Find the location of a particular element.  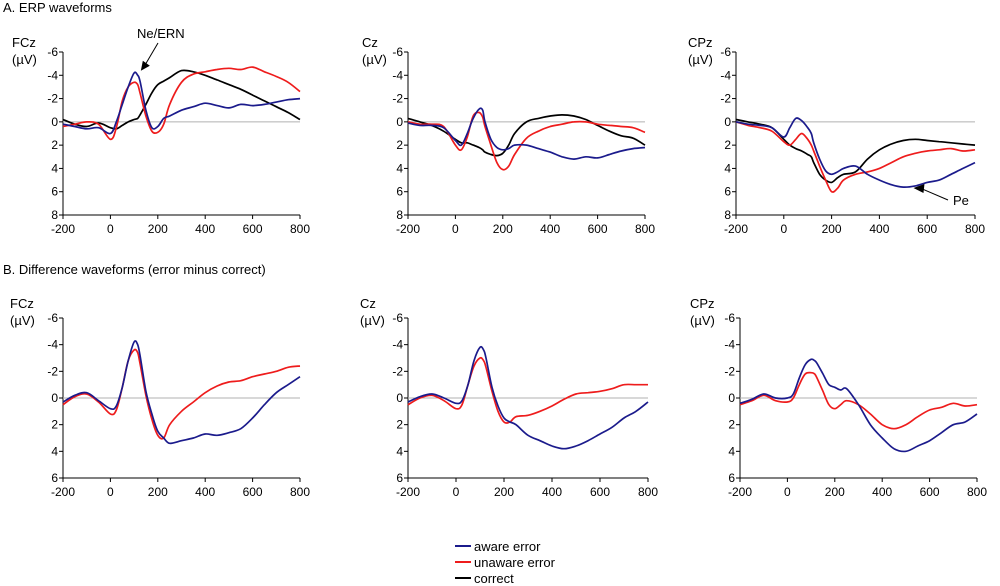

panel-b-cz: Cz (µV) -6 -4 -2 0 2 4 6-200 0 200 400 600 800 is located at coordinates (509, 397).